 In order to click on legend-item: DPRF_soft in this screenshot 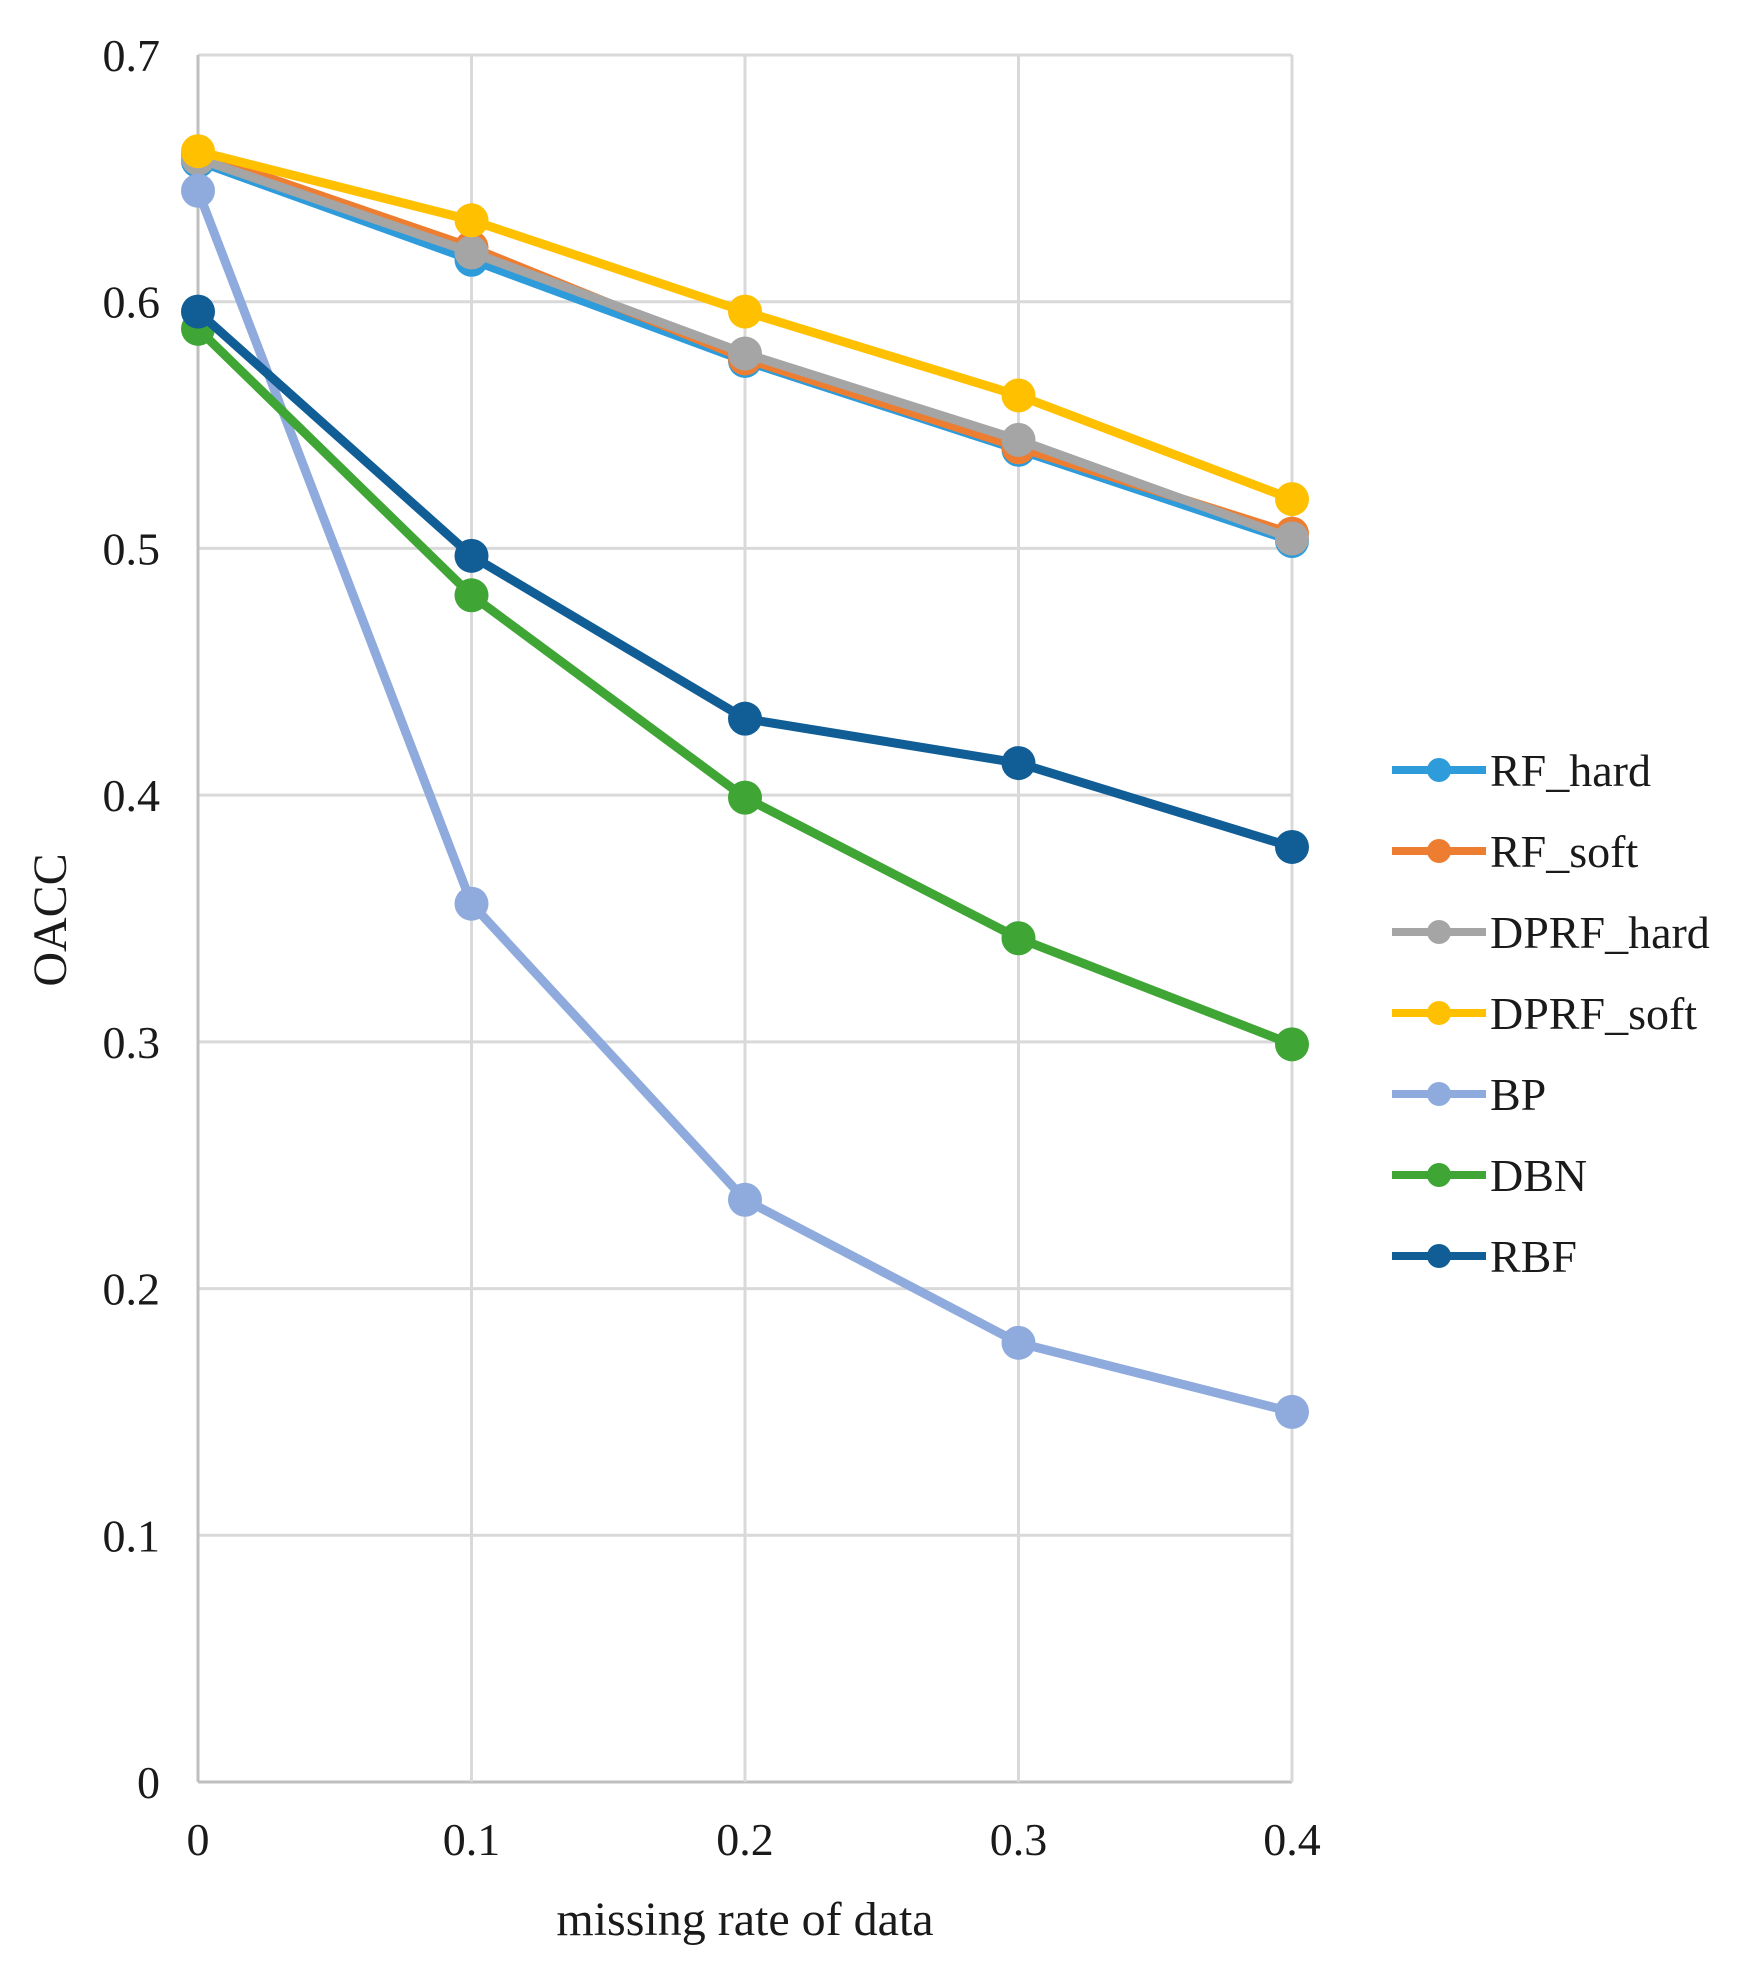, I will do `click(1544, 1013)`.